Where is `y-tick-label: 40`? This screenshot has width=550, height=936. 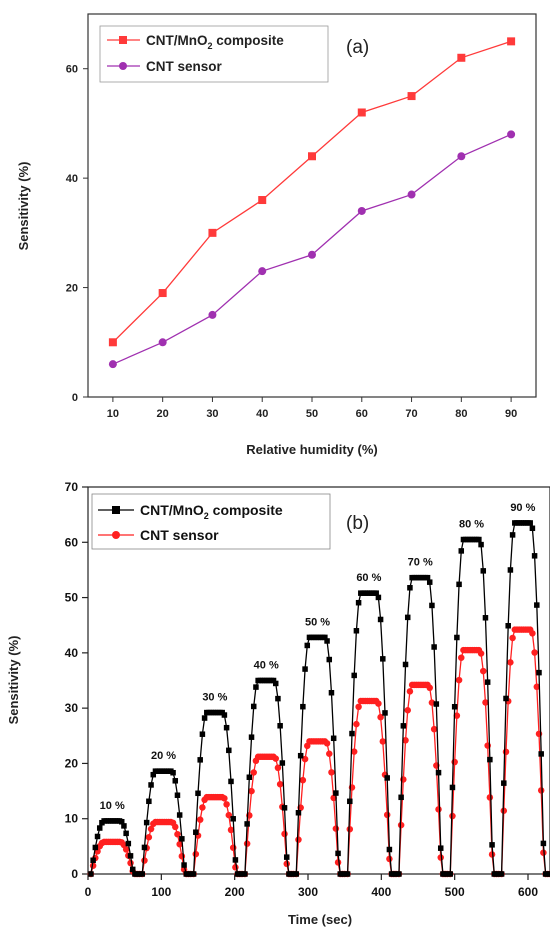 y-tick-label: 40 is located at coordinates (72, 179).